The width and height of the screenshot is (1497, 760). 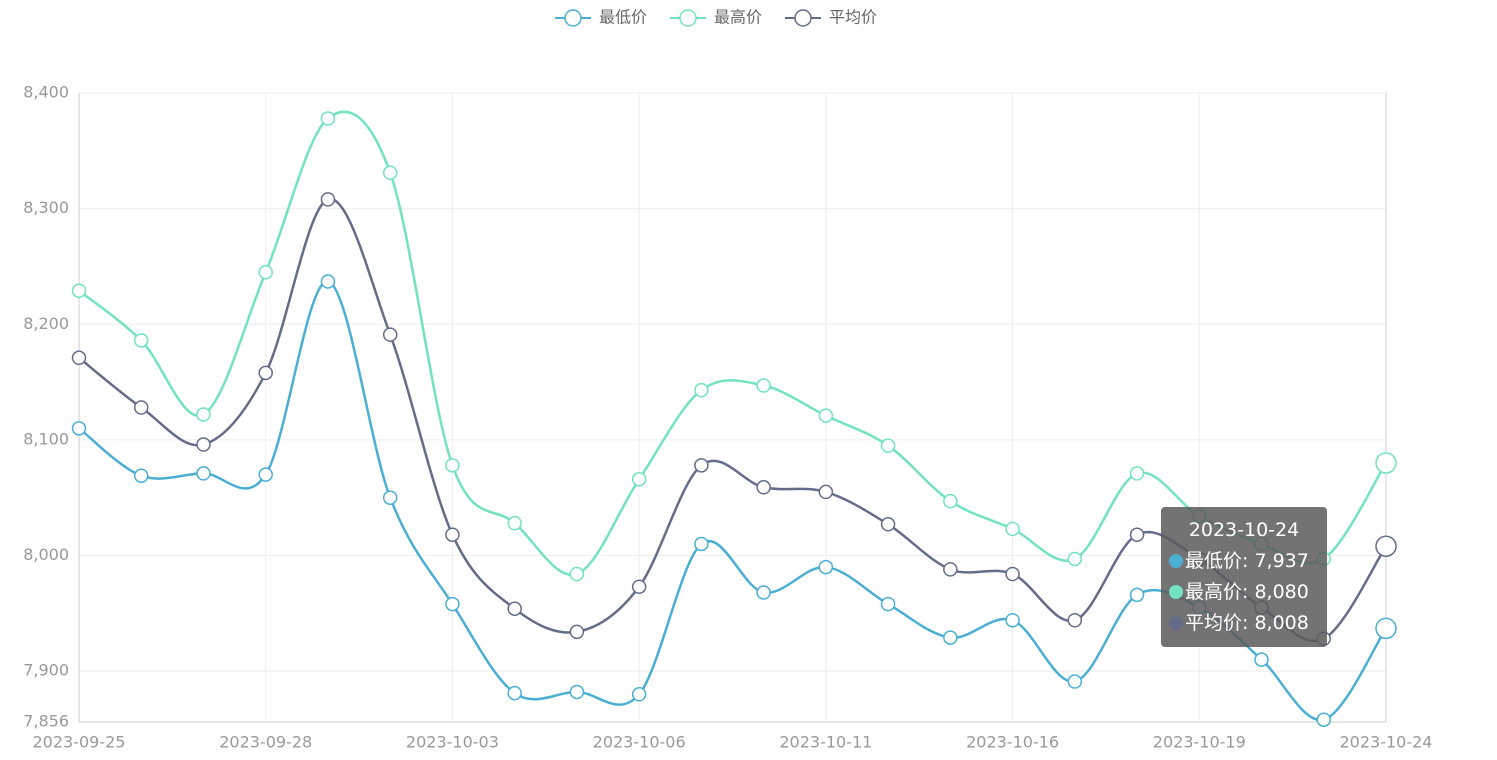 What do you see at coordinates (1199, 742) in the screenshot?
I see `x-tick-label: 2023-10-19` at bounding box center [1199, 742].